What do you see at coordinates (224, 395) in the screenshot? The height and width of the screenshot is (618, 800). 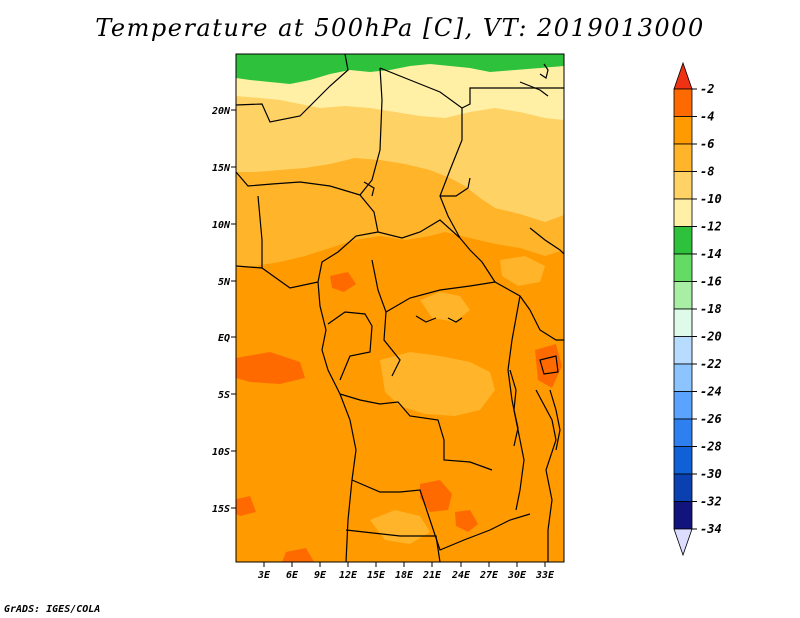 I see `lat-label: 5S` at bounding box center [224, 395].